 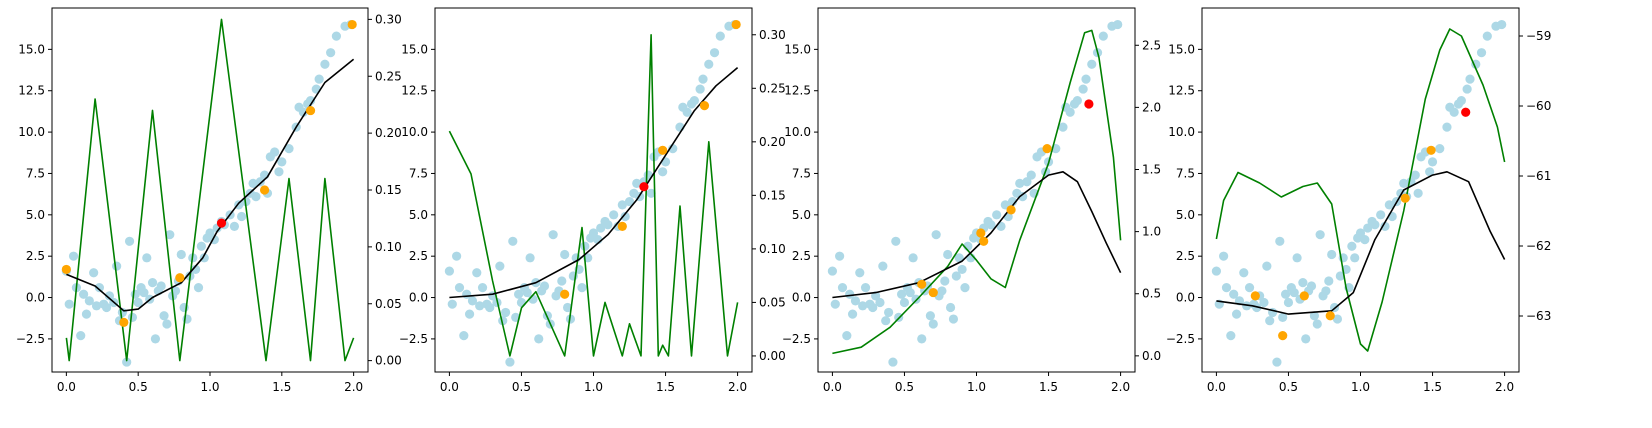 I want to click on y2-tick-label: −59, so click(x=1538, y=36).